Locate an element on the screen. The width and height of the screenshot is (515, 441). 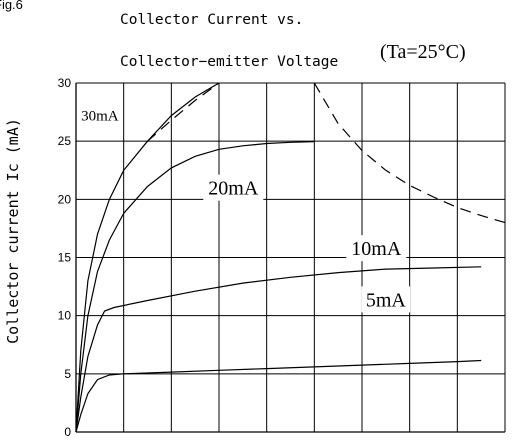
series-label: 10mA is located at coordinates (376, 249).